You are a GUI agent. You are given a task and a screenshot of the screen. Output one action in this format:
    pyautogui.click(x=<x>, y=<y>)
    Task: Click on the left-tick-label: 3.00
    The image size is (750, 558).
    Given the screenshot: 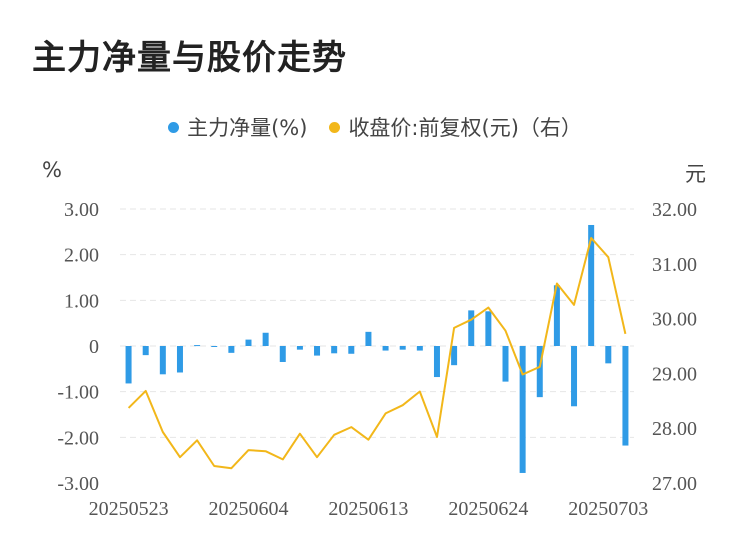 What is the action you would take?
    pyautogui.click(x=81, y=210)
    